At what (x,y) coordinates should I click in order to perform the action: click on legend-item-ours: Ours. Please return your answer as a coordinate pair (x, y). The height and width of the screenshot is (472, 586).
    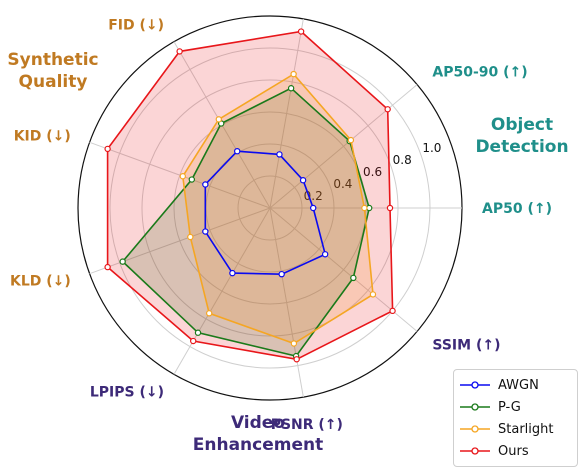
    Looking at the image, I should click on (518, 451).